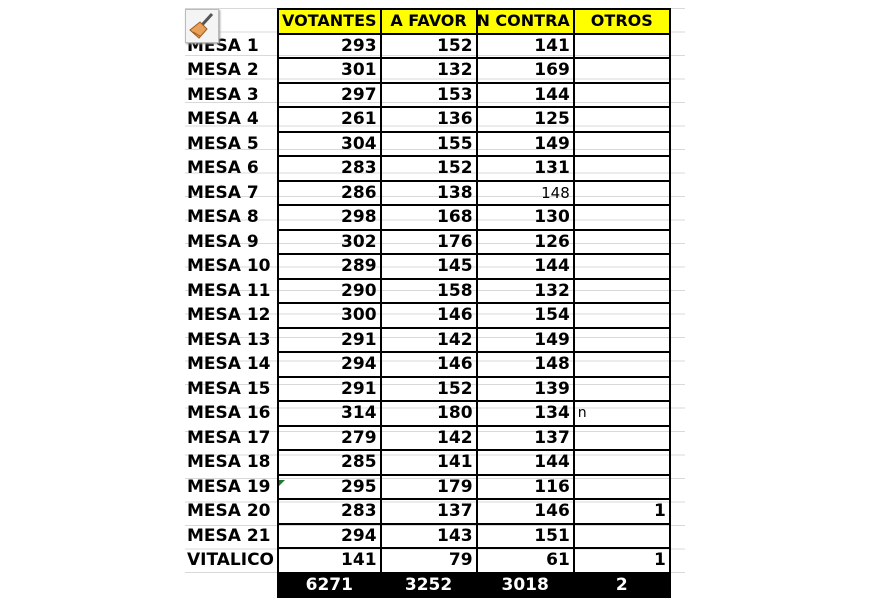  I want to click on cell-a-favor: 179, so click(428, 486).